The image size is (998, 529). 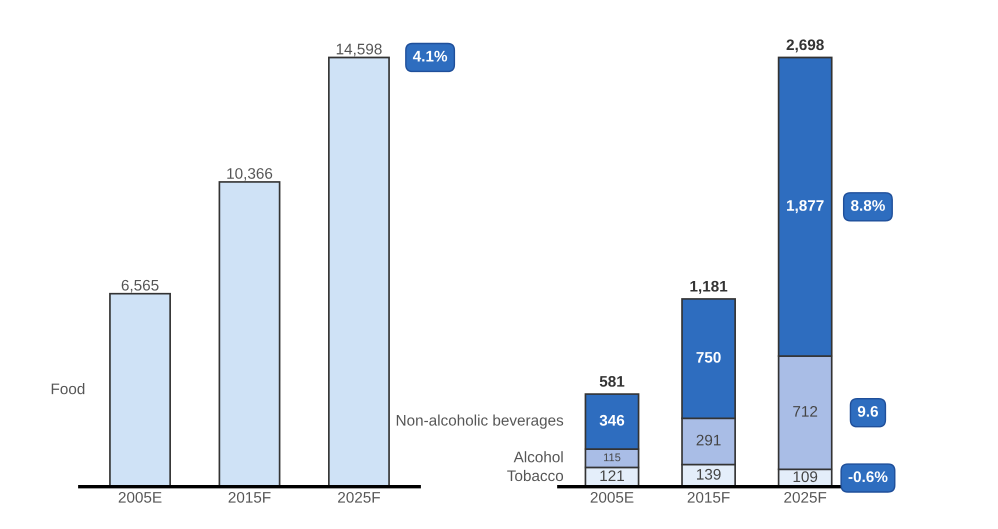 What do you see at coordinates (709, 287) in the screenshot?
I see `total-label: 1,181` at bounding box center [709, 287].